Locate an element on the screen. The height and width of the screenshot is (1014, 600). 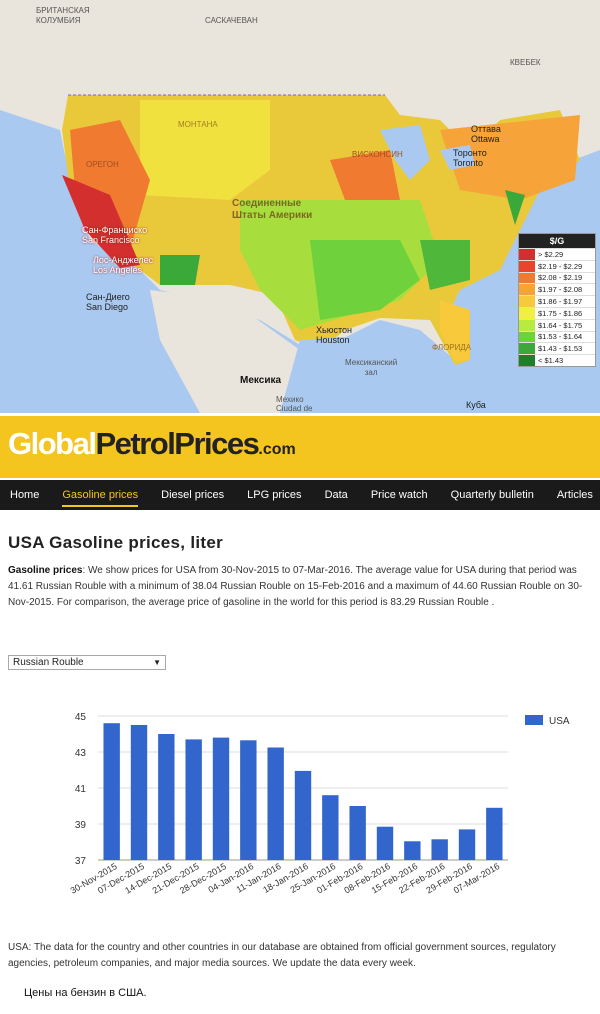
legend-label: > $2.29 is located at coordinates (551, 254).